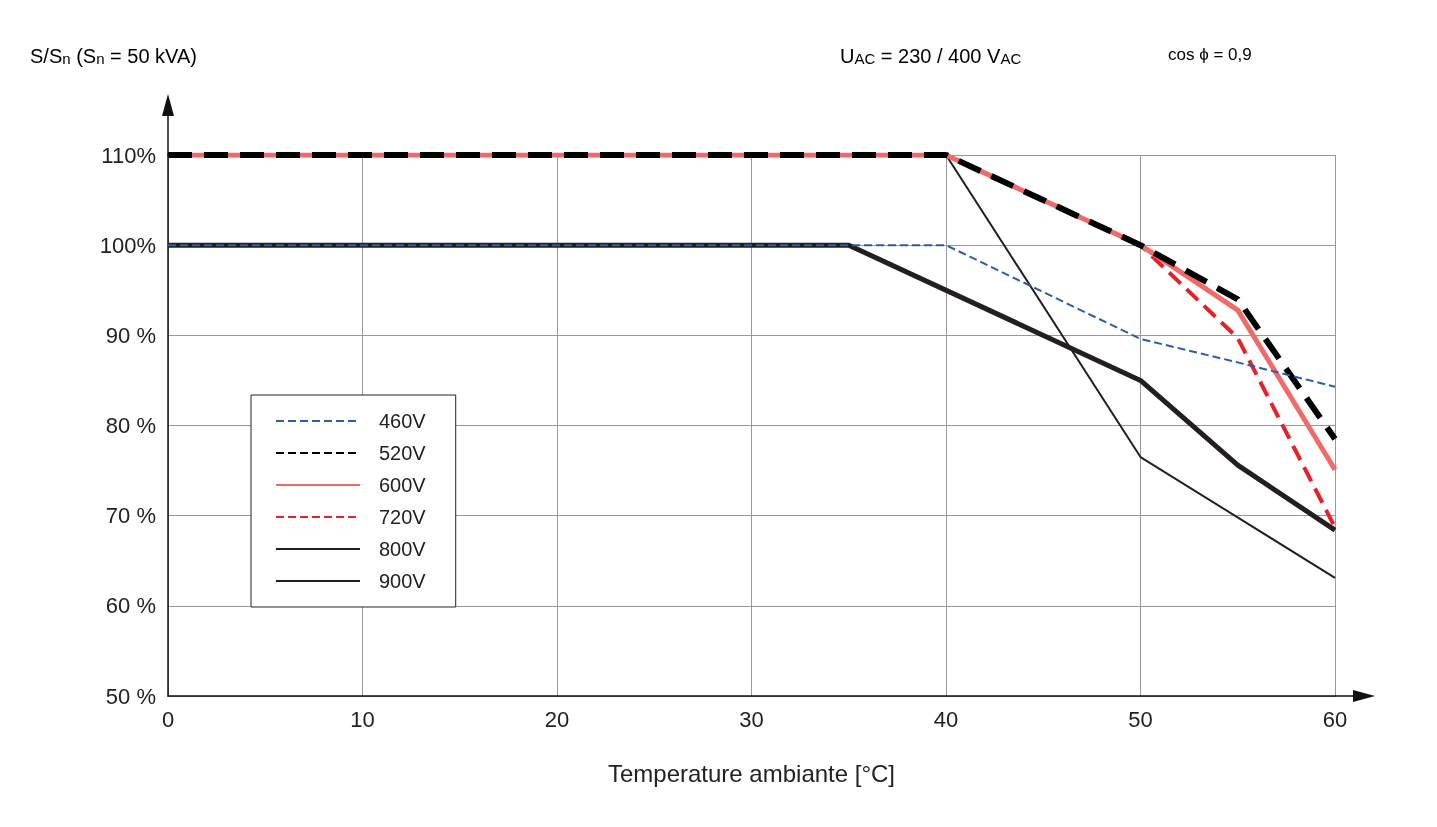  I want to click on legend-label: 600V, so click(403, 485).